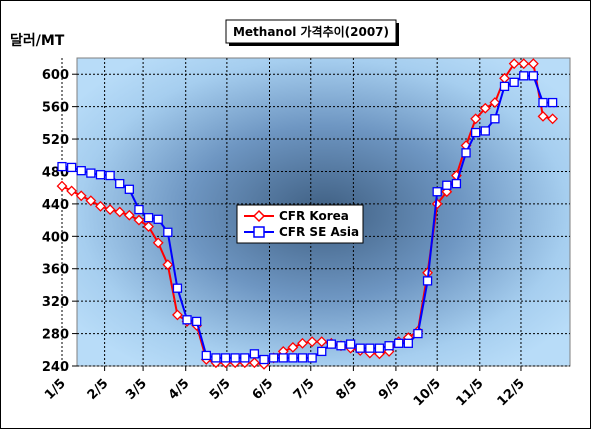 This screenshot has height=429, width=591. I want to click on y-axis-label: 달러/MT, so click(37, 41).